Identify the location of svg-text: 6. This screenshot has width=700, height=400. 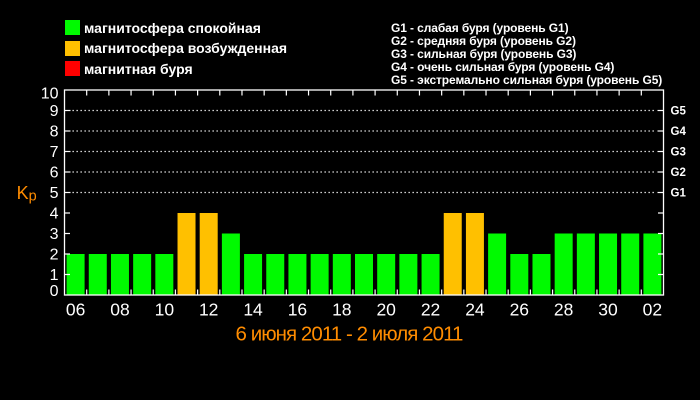
(54, 173).